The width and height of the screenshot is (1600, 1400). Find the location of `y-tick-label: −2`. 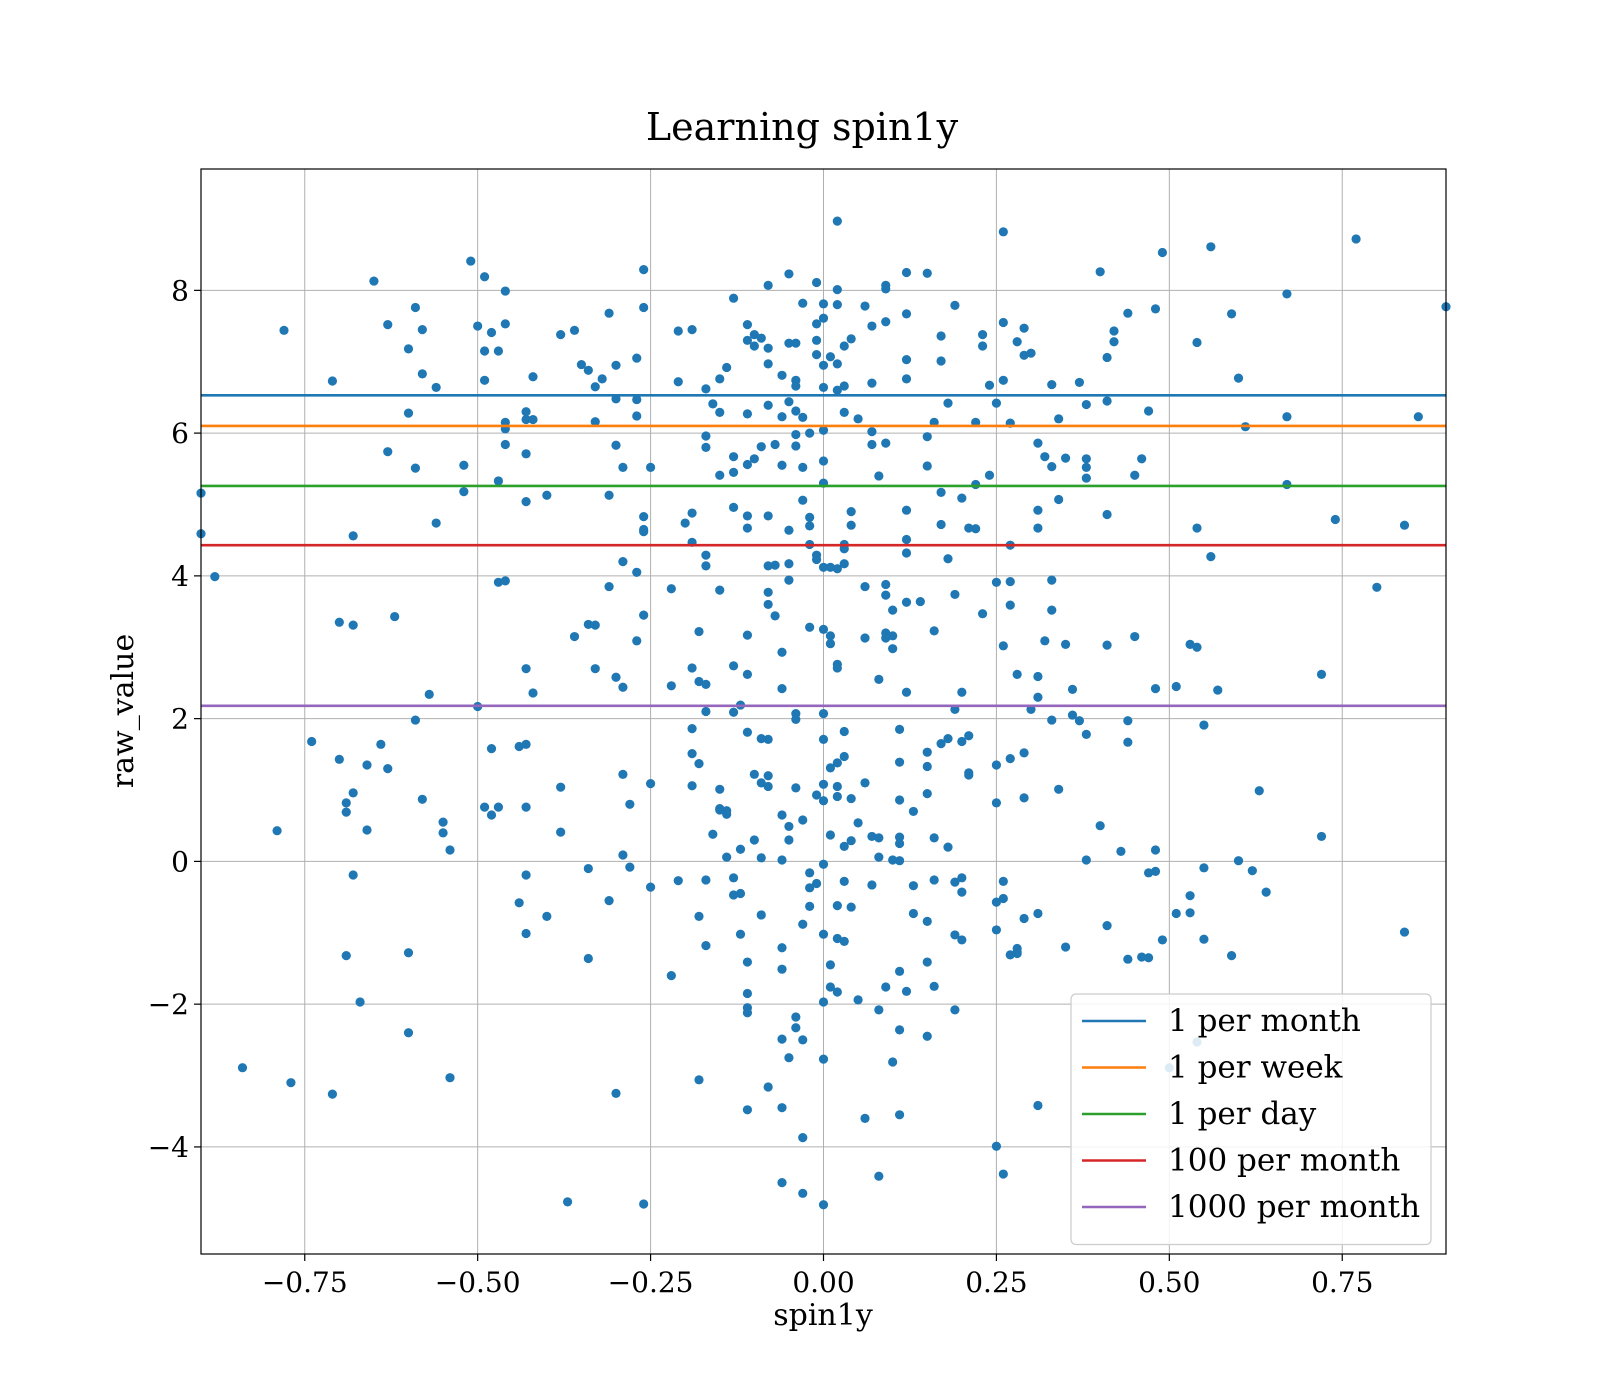

y-tick-label: −2 is located at coordinates (168, 1004).